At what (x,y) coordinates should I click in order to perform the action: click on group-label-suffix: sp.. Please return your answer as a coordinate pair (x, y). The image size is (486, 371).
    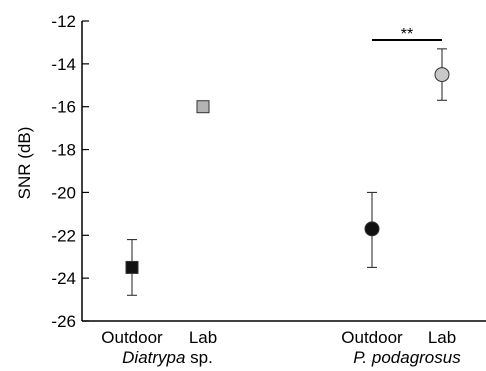
    Looking at the image, I should click on (198, 357).